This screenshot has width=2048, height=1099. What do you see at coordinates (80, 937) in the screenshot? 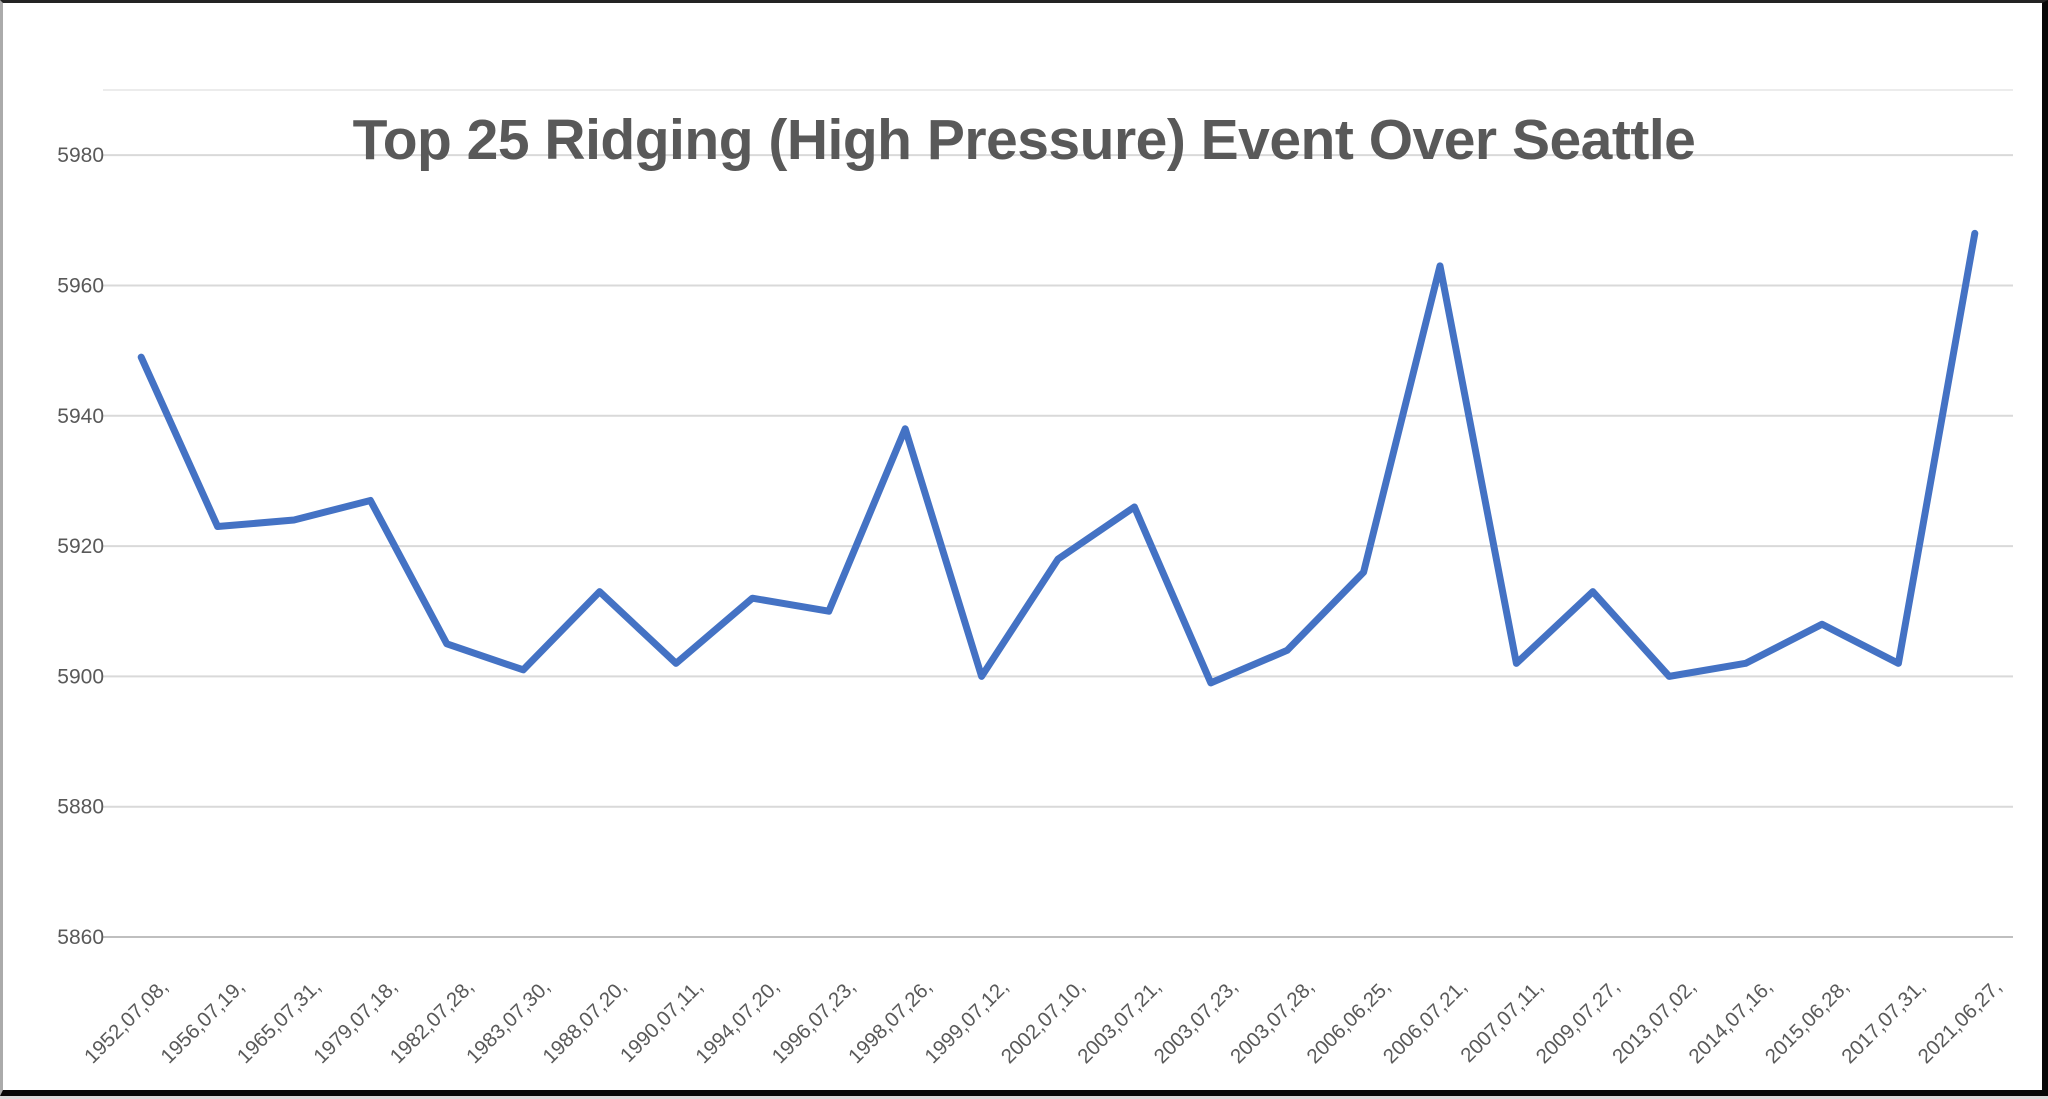
I see `y-axis-tick-label: 5860` at bounding box center [80, 937].